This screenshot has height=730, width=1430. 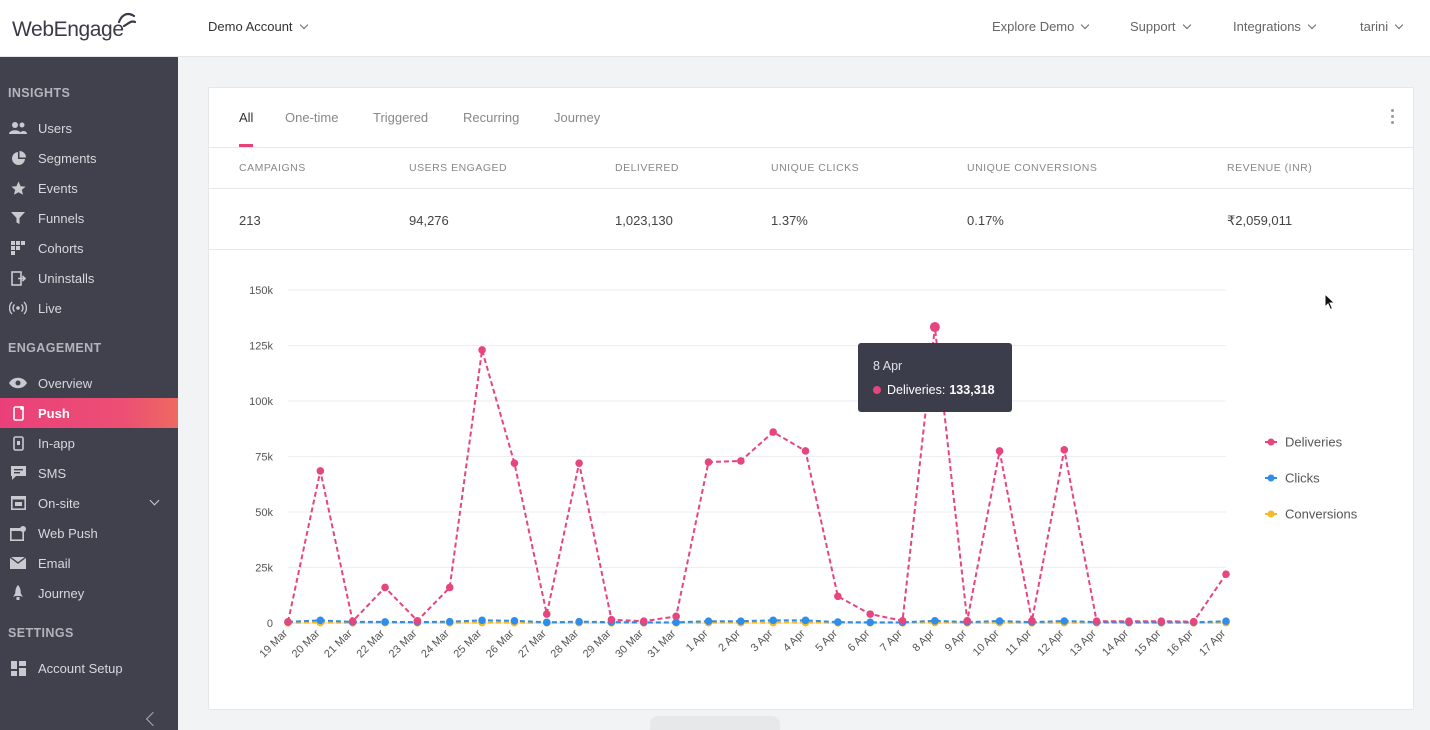 What do you see at coordinates (50, 308) in the screenshot?
I see `sidebar-item-label: Live` at bounding box center [50, 308].